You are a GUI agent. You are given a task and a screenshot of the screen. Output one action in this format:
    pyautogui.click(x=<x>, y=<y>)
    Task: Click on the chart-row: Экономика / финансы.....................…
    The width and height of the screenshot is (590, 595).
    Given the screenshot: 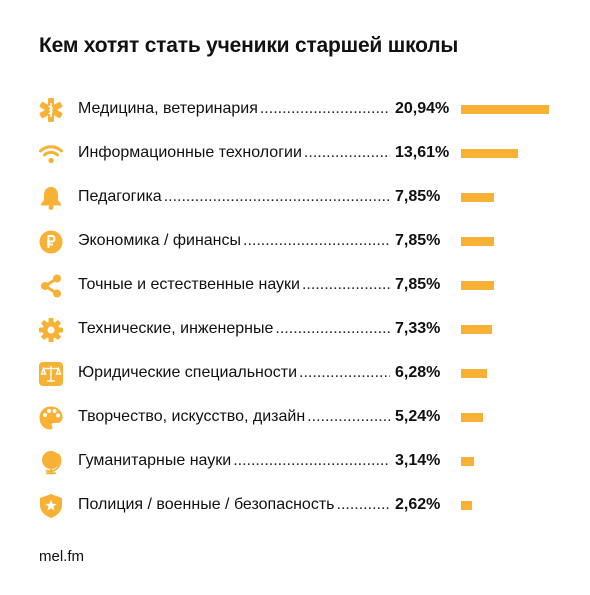 What is the action you would take?
    pyautogui.click(x=295, y=241)
    